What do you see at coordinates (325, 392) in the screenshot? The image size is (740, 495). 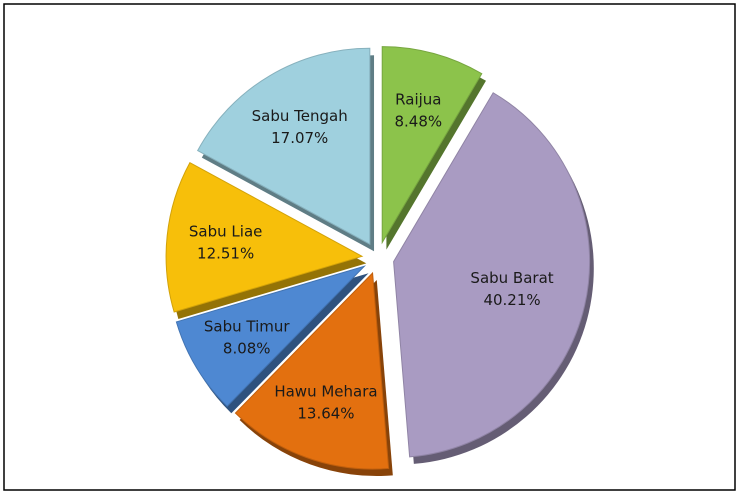 I see `slice-name: Hawu Mehara` at bounding box center [325, 392].